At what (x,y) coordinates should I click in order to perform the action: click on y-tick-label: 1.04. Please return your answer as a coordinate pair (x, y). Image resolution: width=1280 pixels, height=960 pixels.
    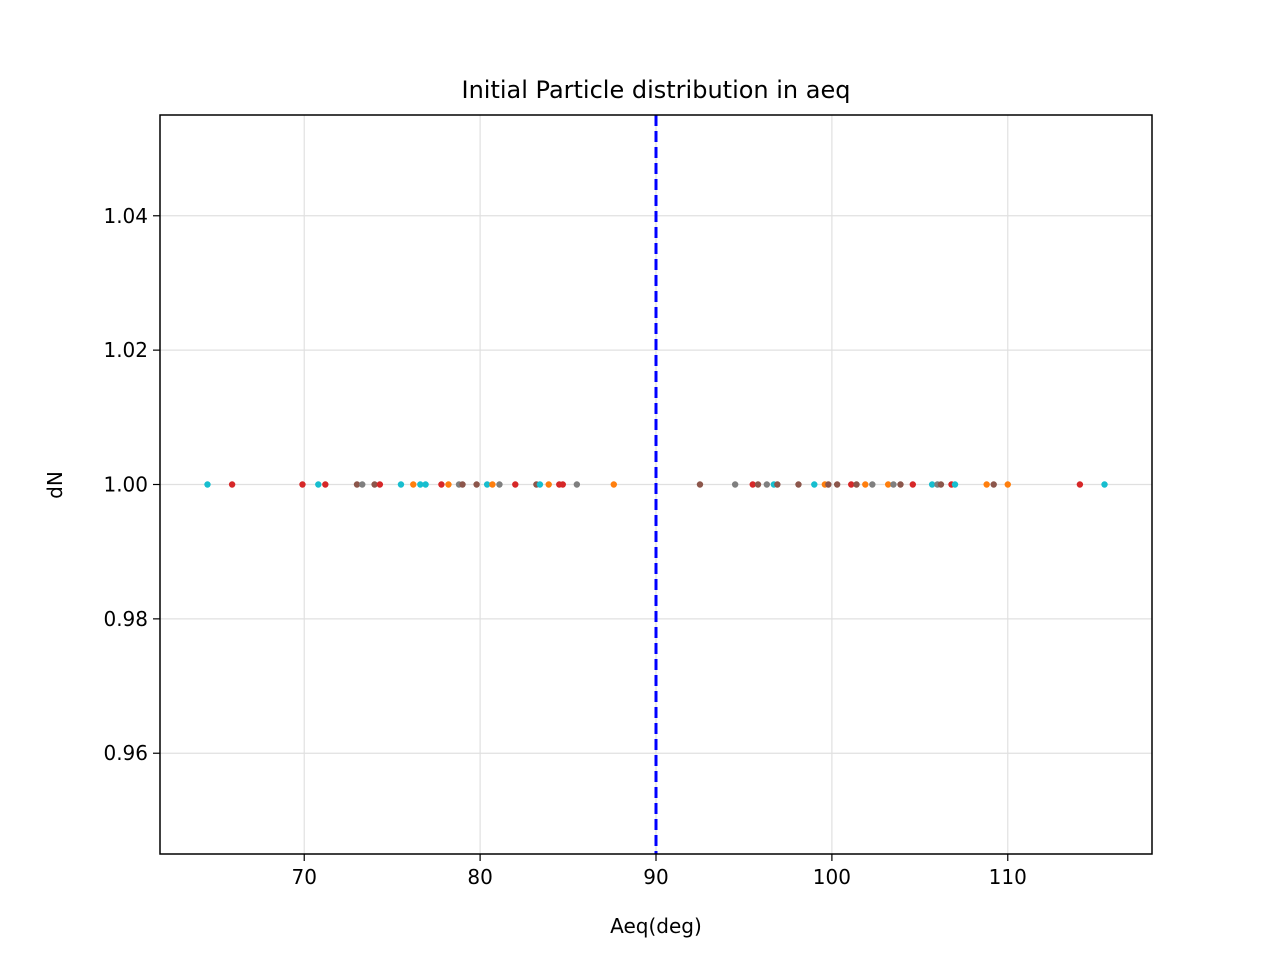
    Looking at the image, I should click on (125, 216).